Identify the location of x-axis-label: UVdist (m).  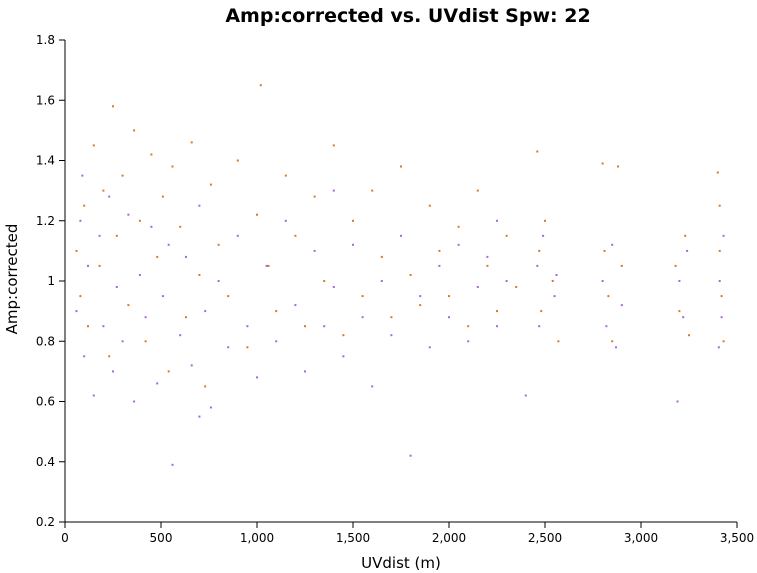
(401, 563).